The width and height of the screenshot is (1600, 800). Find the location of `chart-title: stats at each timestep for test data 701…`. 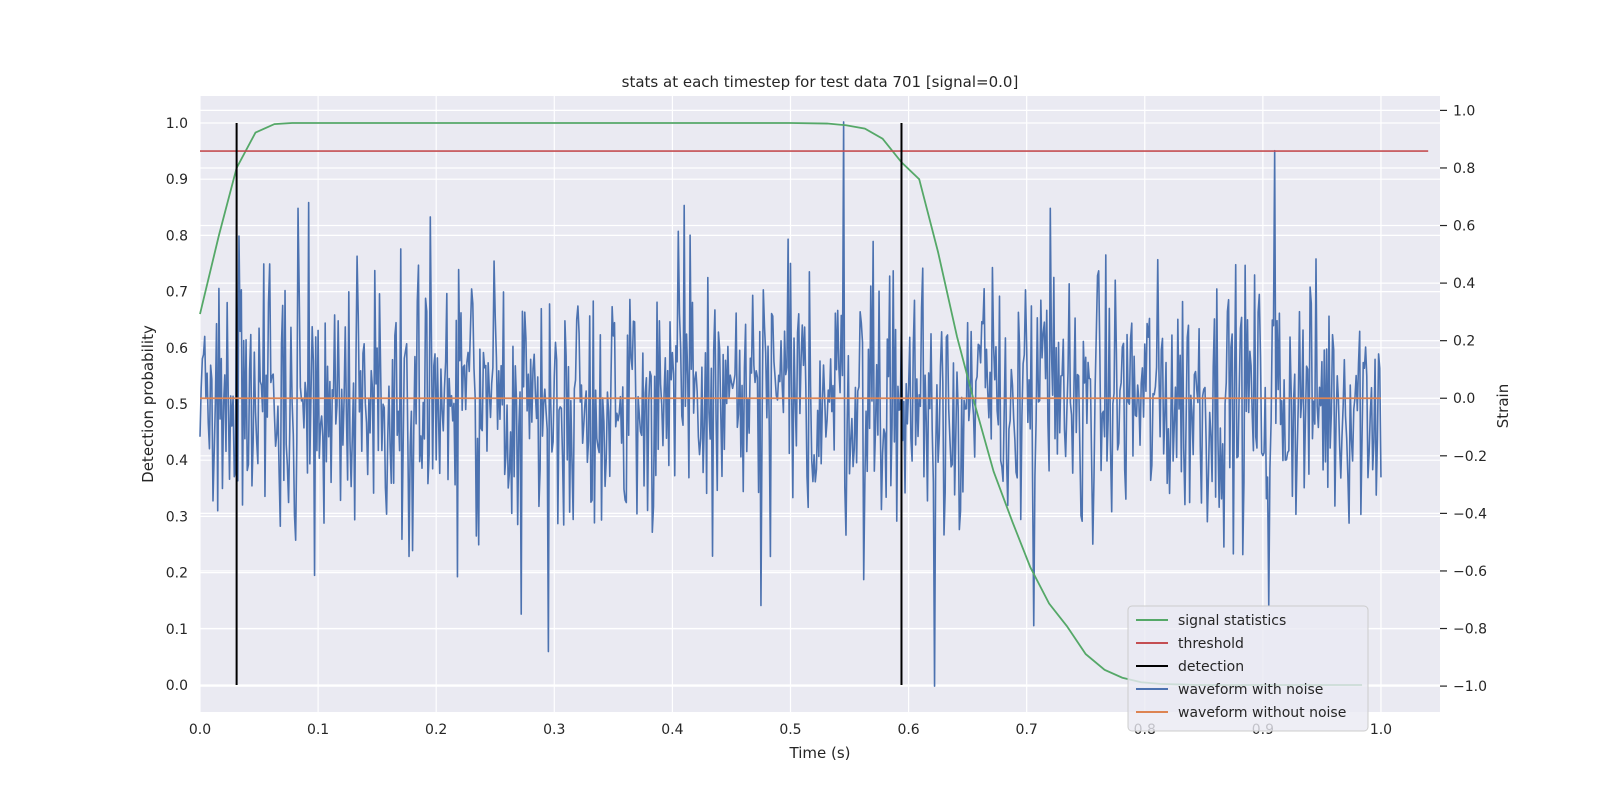

chart-title: stats at each timestep for test data 701… is located at coordinates (820, 82).